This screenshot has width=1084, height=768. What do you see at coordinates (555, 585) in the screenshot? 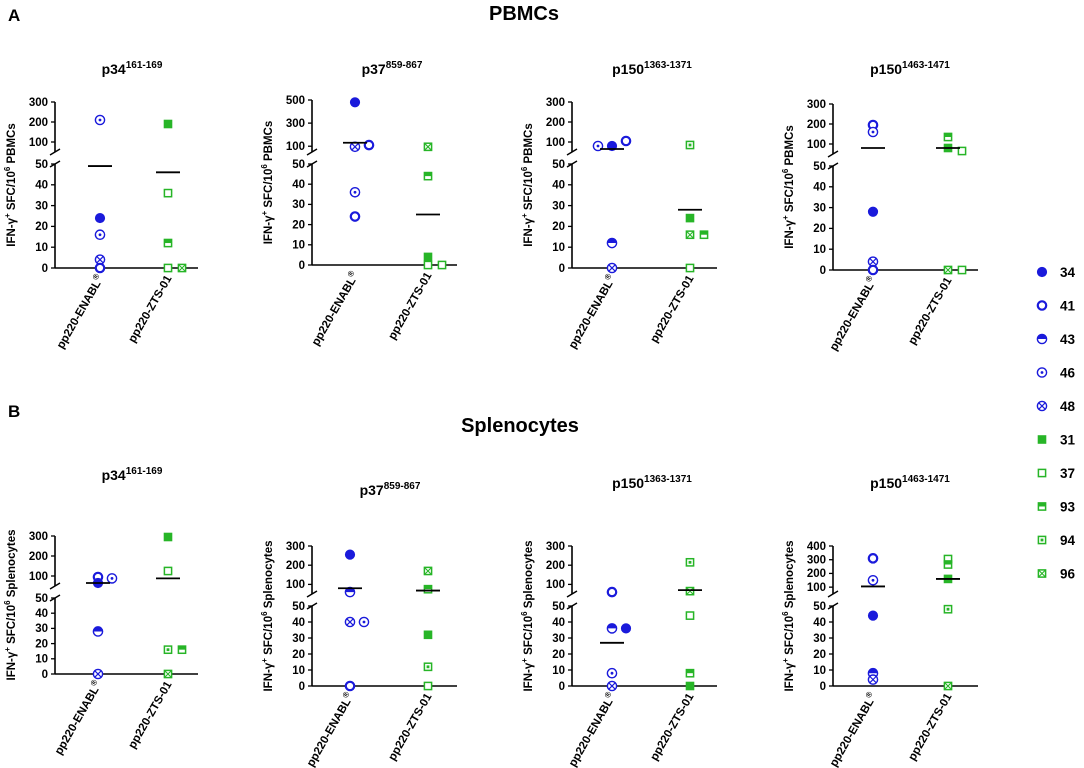
I see `y-tick-label: 100` at bounding box center [555, 585].